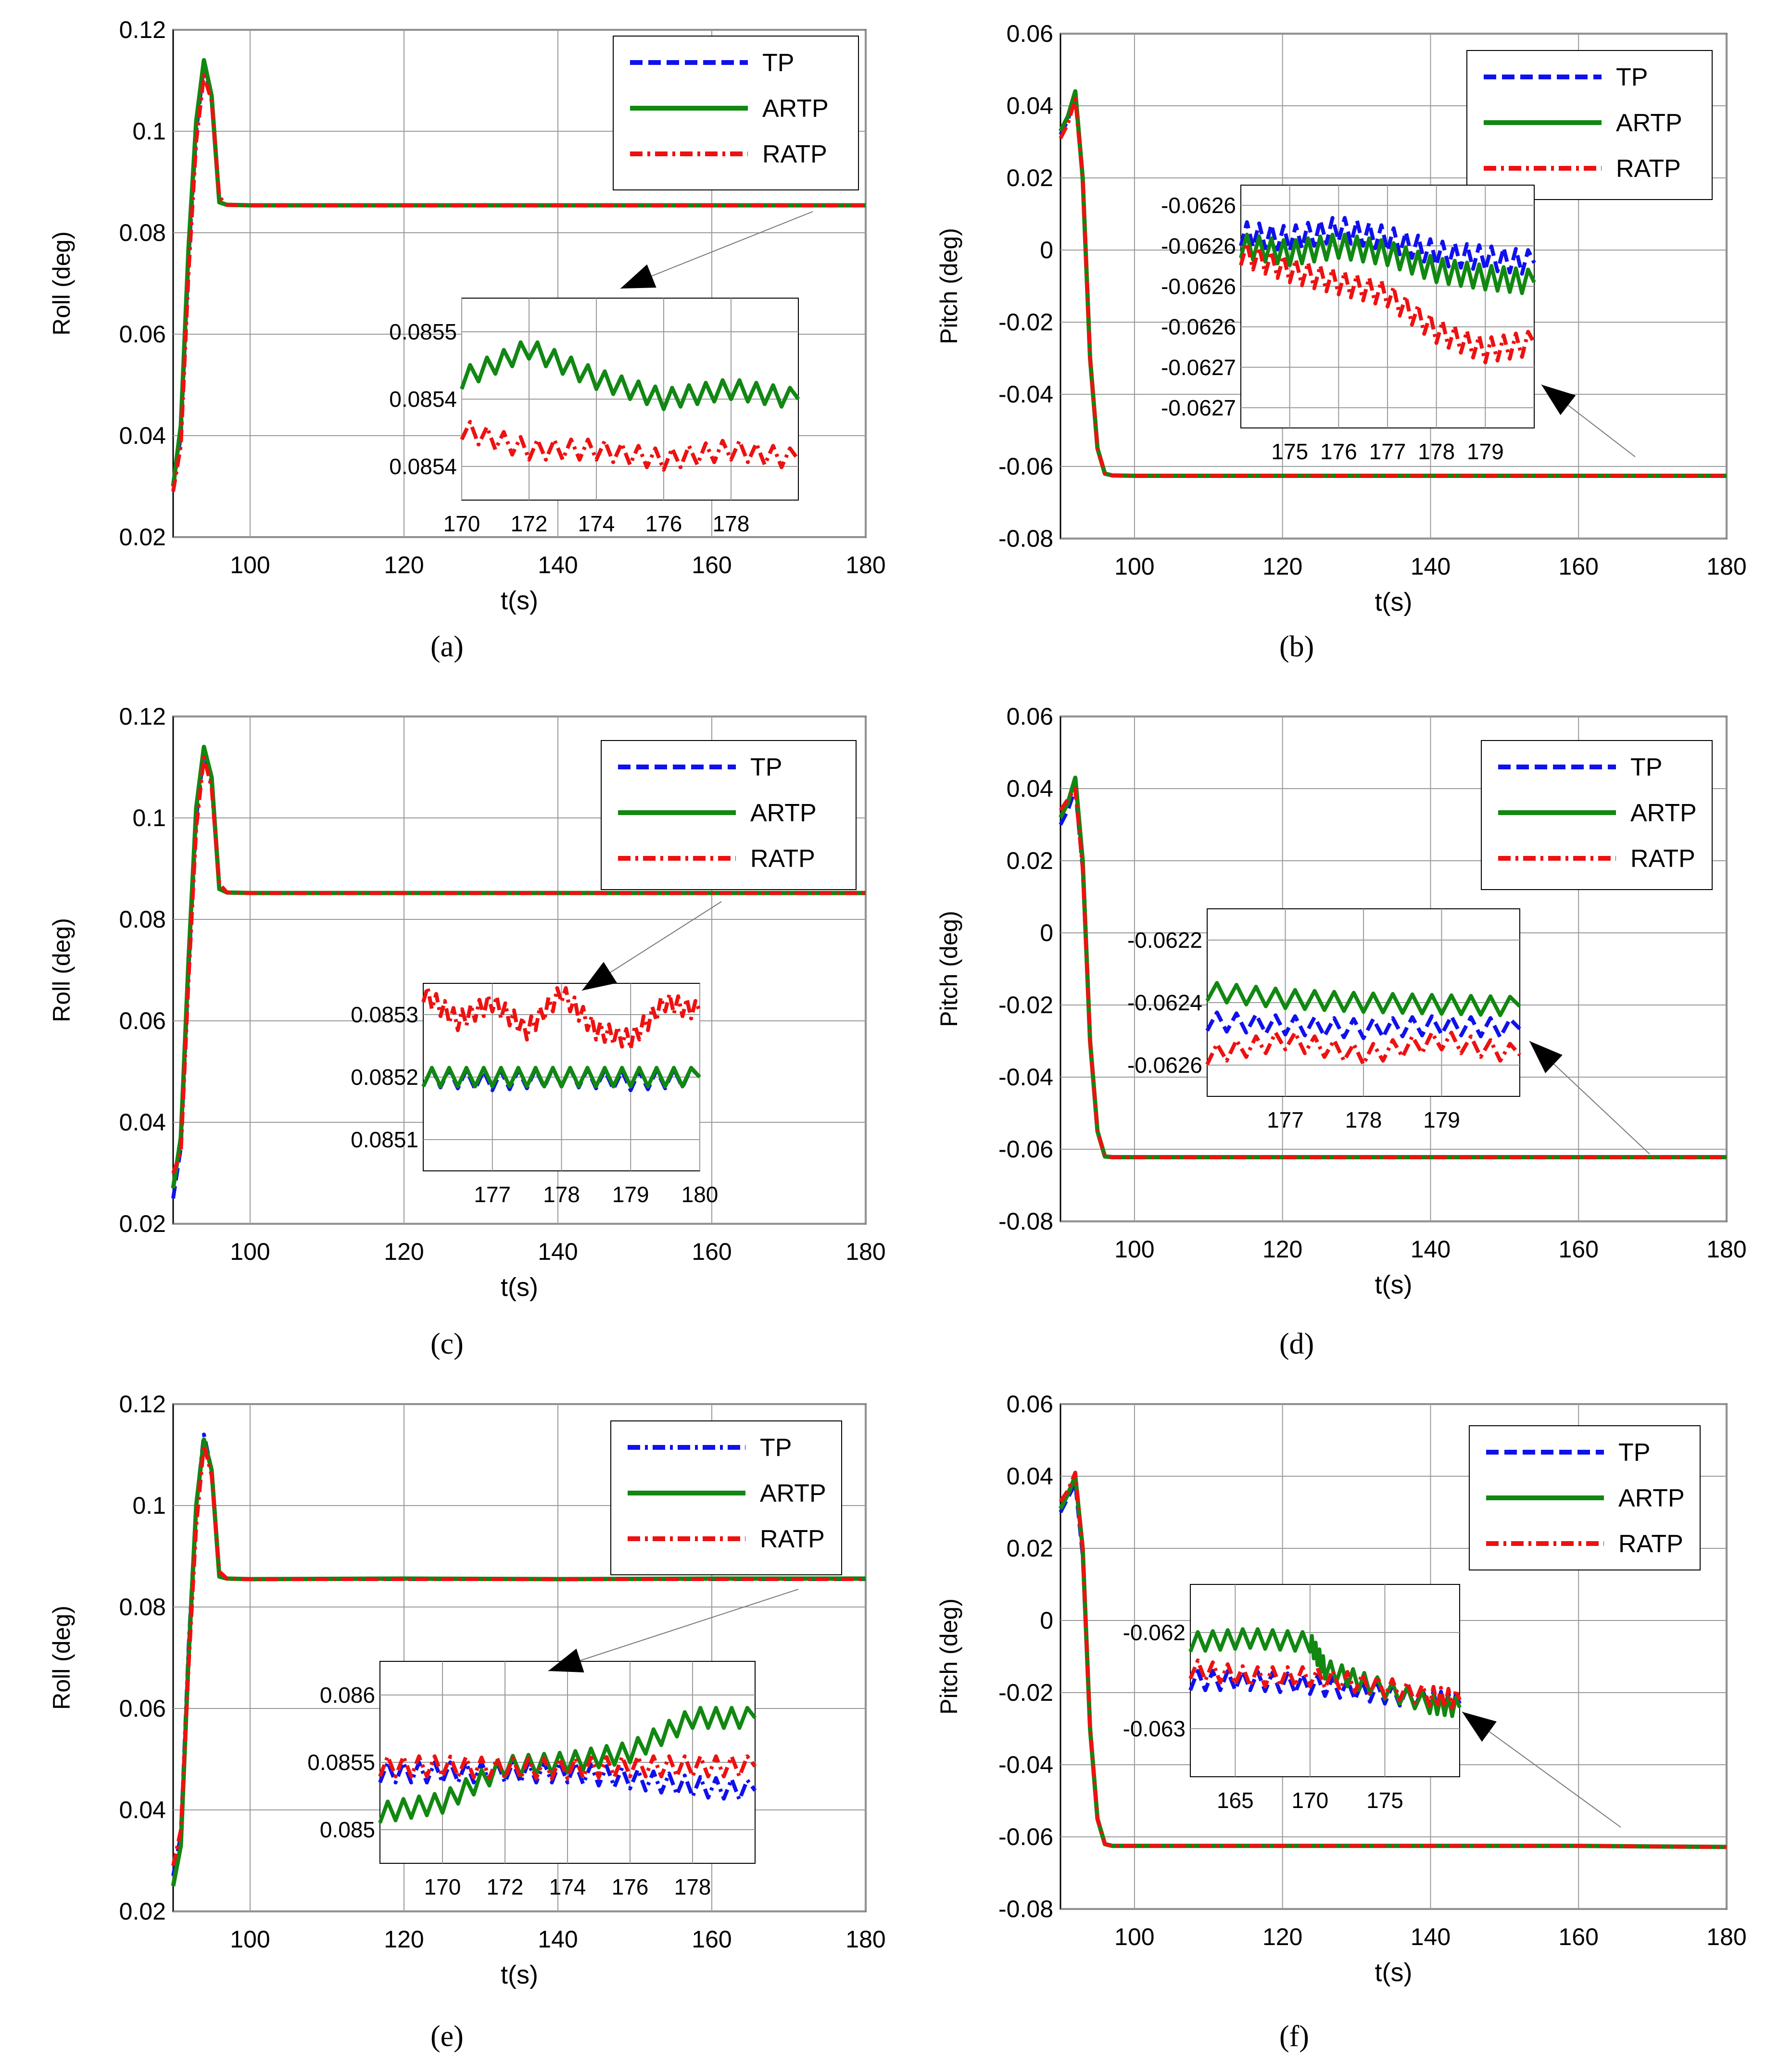  I want to click on inset-y-tick-label: -0.063, so click(1154, 1728).